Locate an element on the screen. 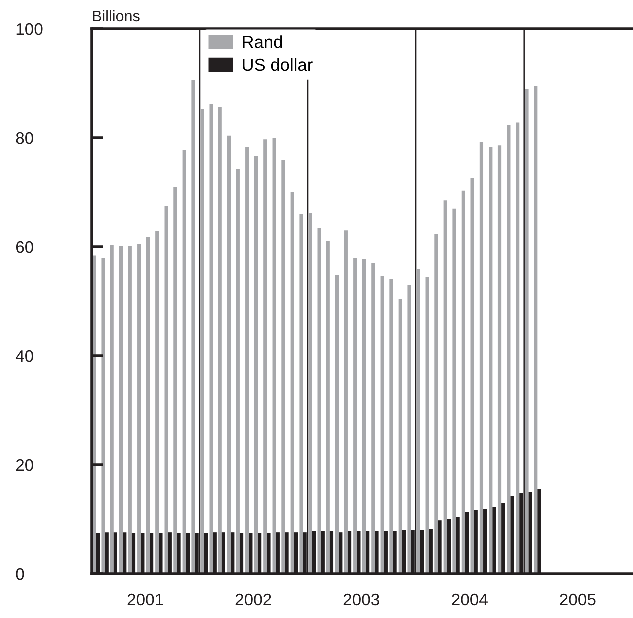 The height and width of the screenshot is (618, 633). x-tick-label: 2003 is located at coordinates (362, 600).